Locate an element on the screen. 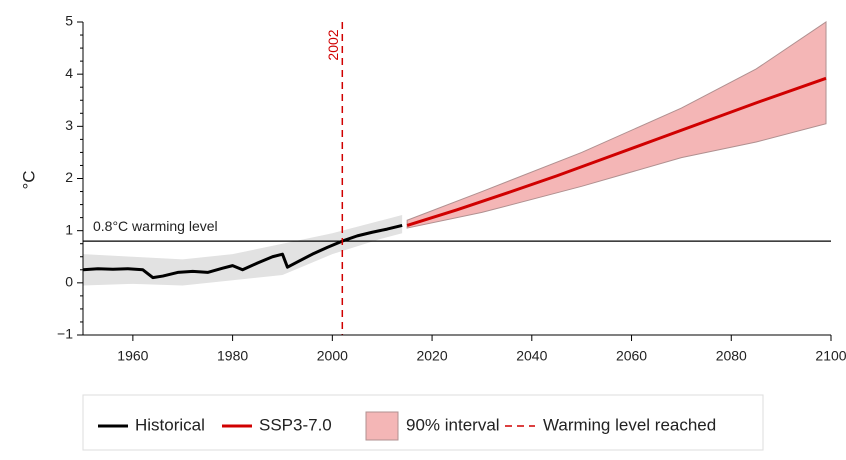 Image resolution: width=846 pixels, height=460 pixels. x-tick-label: 2040 is located at coordinates (531, 356).